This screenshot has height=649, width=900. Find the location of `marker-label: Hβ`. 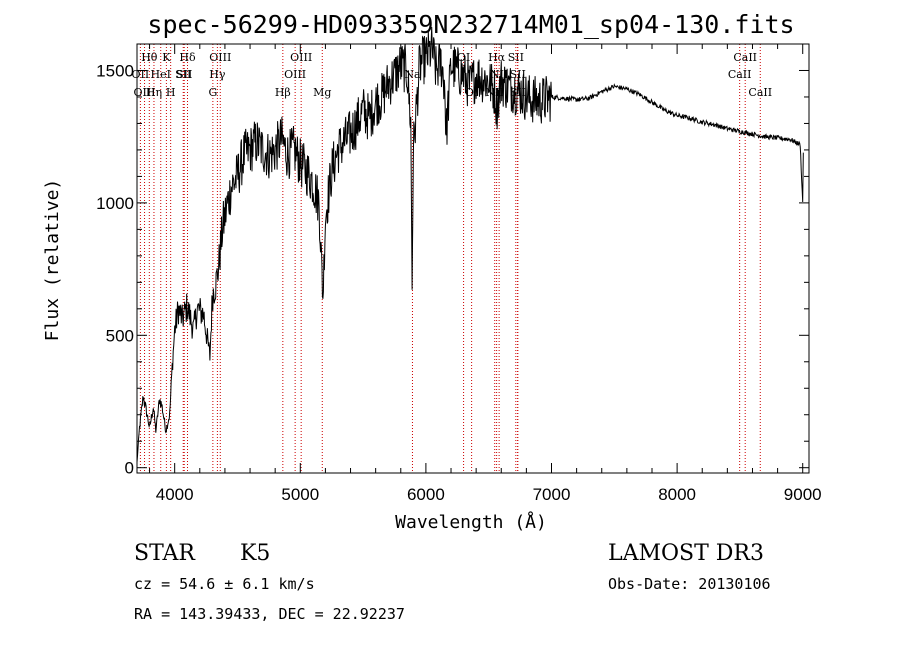

marker-label: Hβ is located at coordinates (283, 92).